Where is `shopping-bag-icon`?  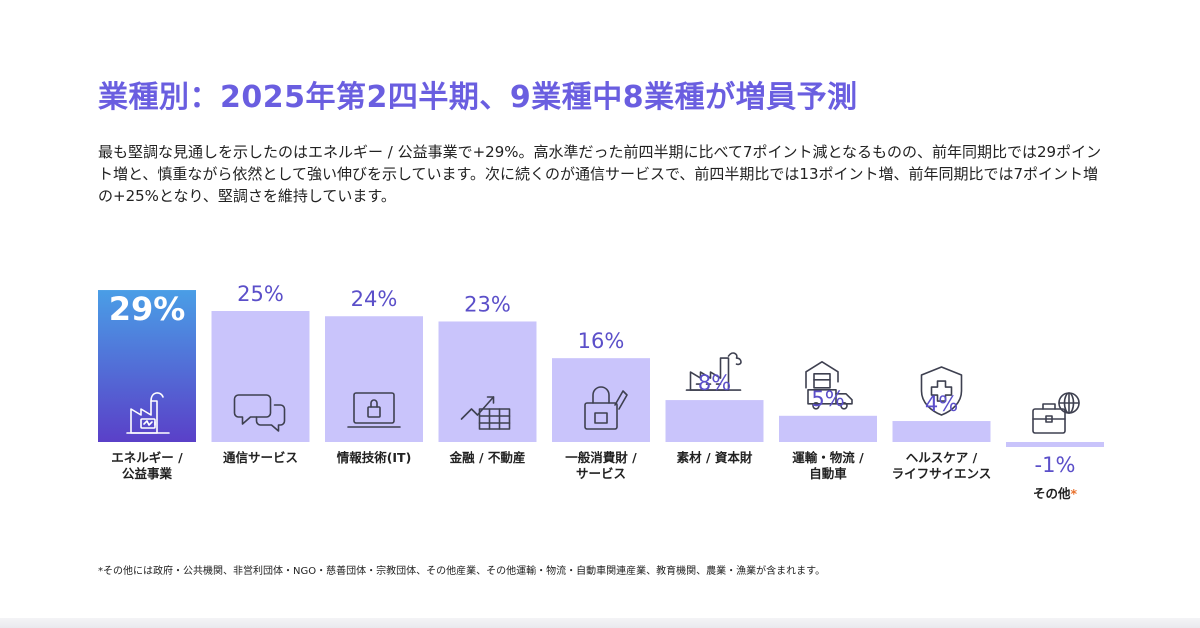
shopping-bag-icon is located at coordinates (606, 408).